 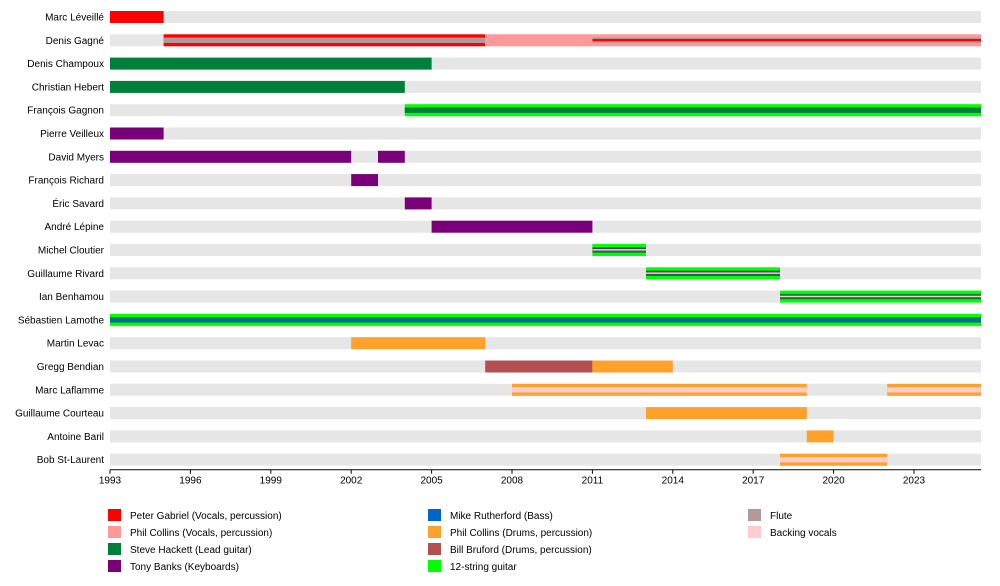 I want to click on member-name: Sébastien Lamothe, so click(x=61, y=320).